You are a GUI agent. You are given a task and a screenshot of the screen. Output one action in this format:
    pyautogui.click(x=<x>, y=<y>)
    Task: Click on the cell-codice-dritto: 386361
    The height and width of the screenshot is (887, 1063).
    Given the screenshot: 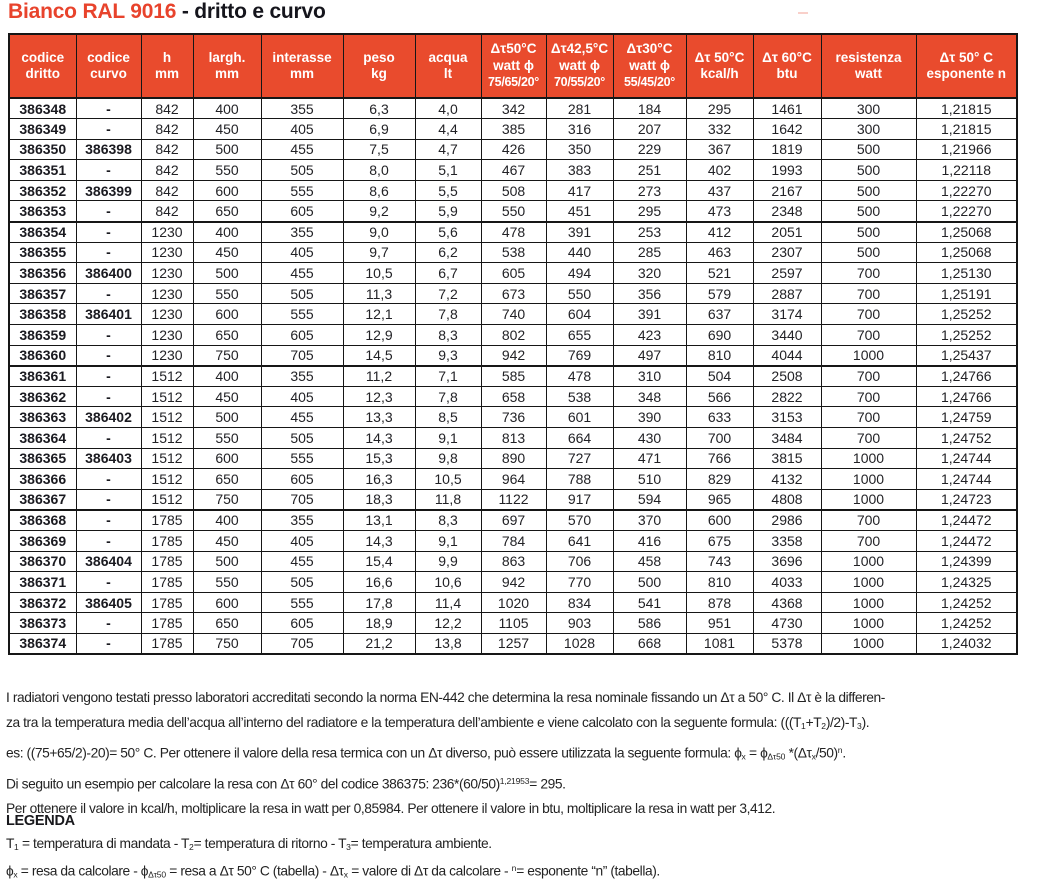 What is the action you would take?
    pyautogui.click(x=42, y=375)
    